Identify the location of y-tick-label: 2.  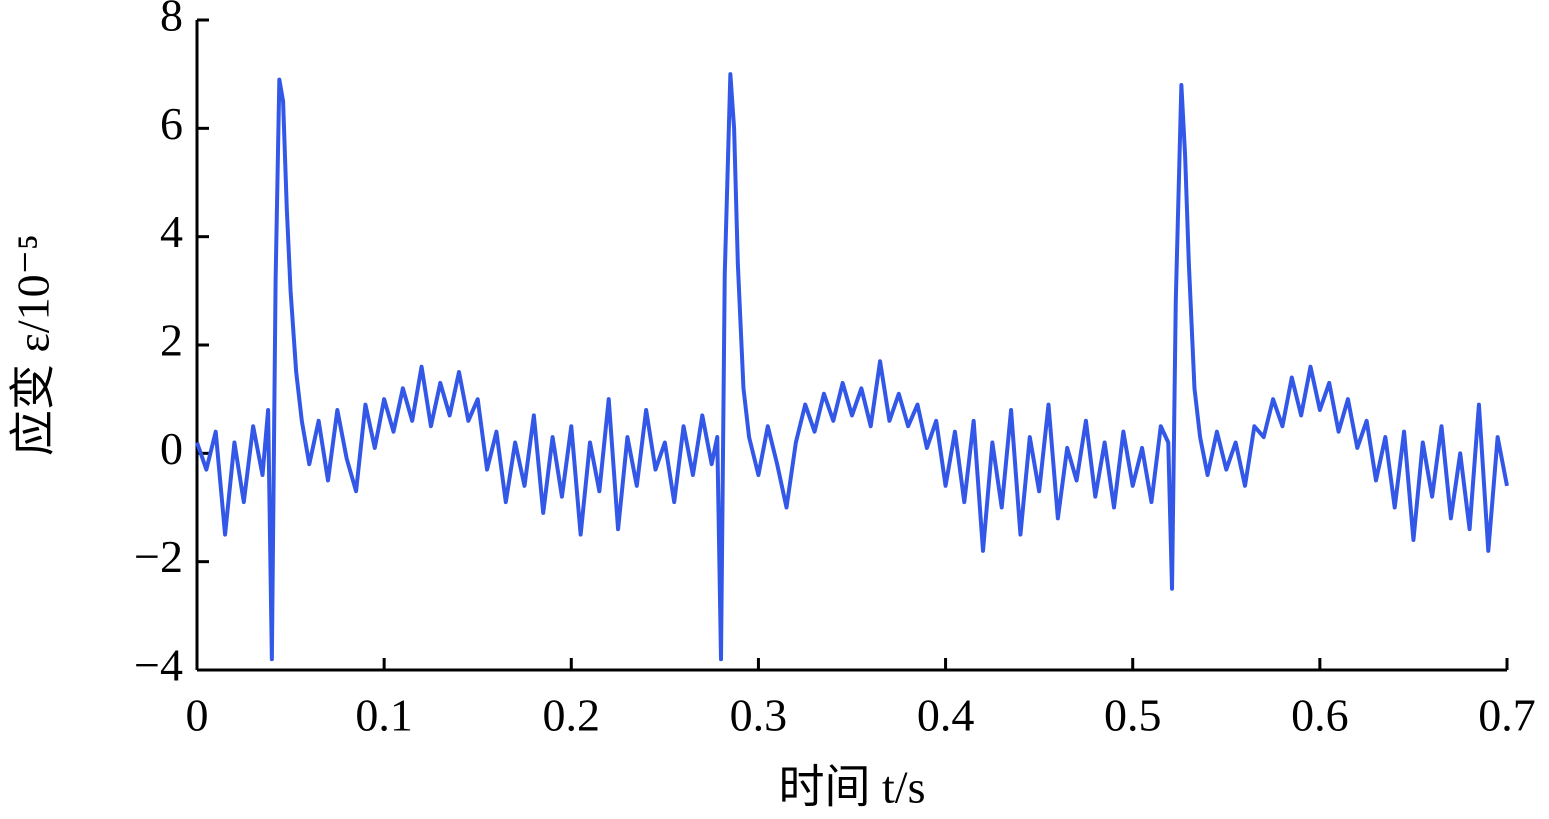
(171, 340).